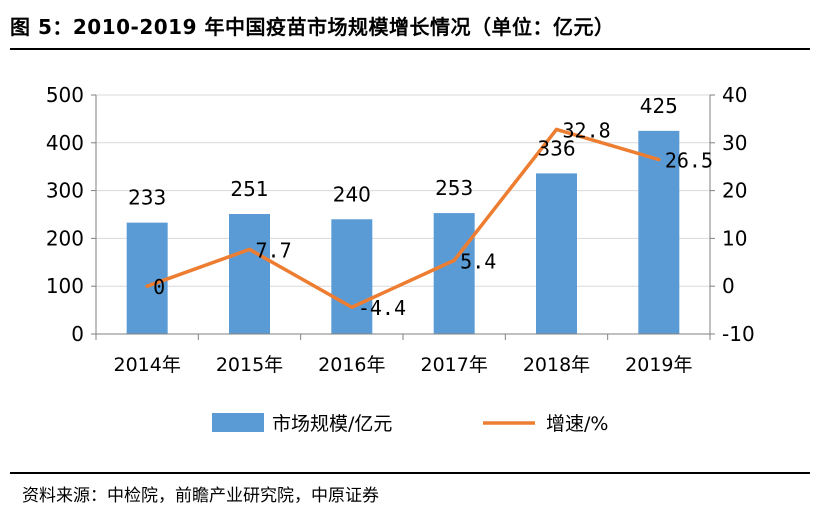 The image size is (820, 515). What do you see at coordinates (249, 365) in the screenshot?
I see `x-tick-label: 2015年` at bounding box center [249, 365].